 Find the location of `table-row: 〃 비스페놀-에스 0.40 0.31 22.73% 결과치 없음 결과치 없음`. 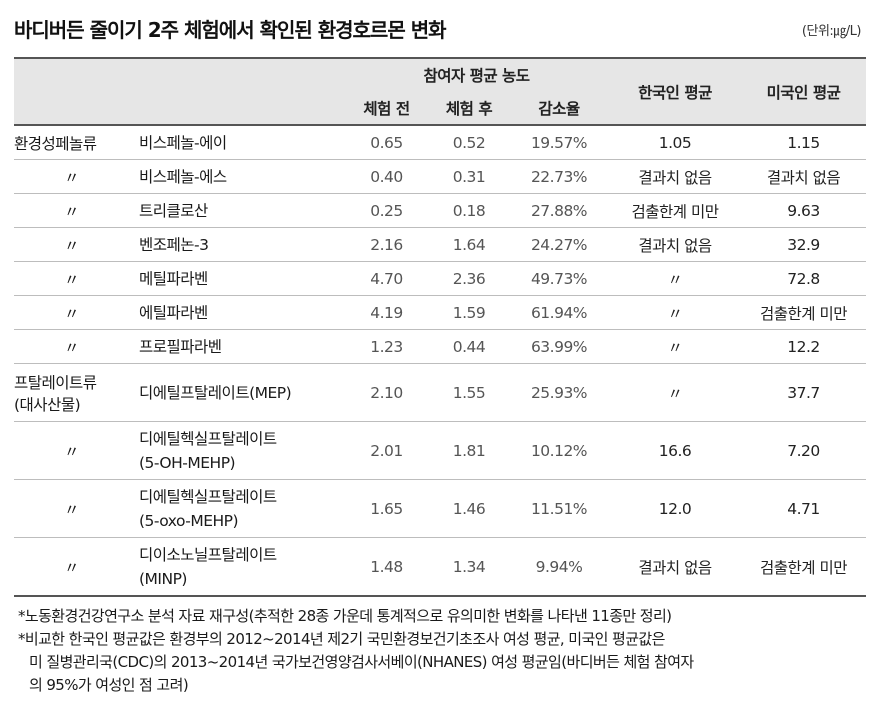

table-row: 〃 비스페놀-에스 0.40 0.31 22.73% 결과치 없음 결과치 없음 is located at coordinates (440, 176).